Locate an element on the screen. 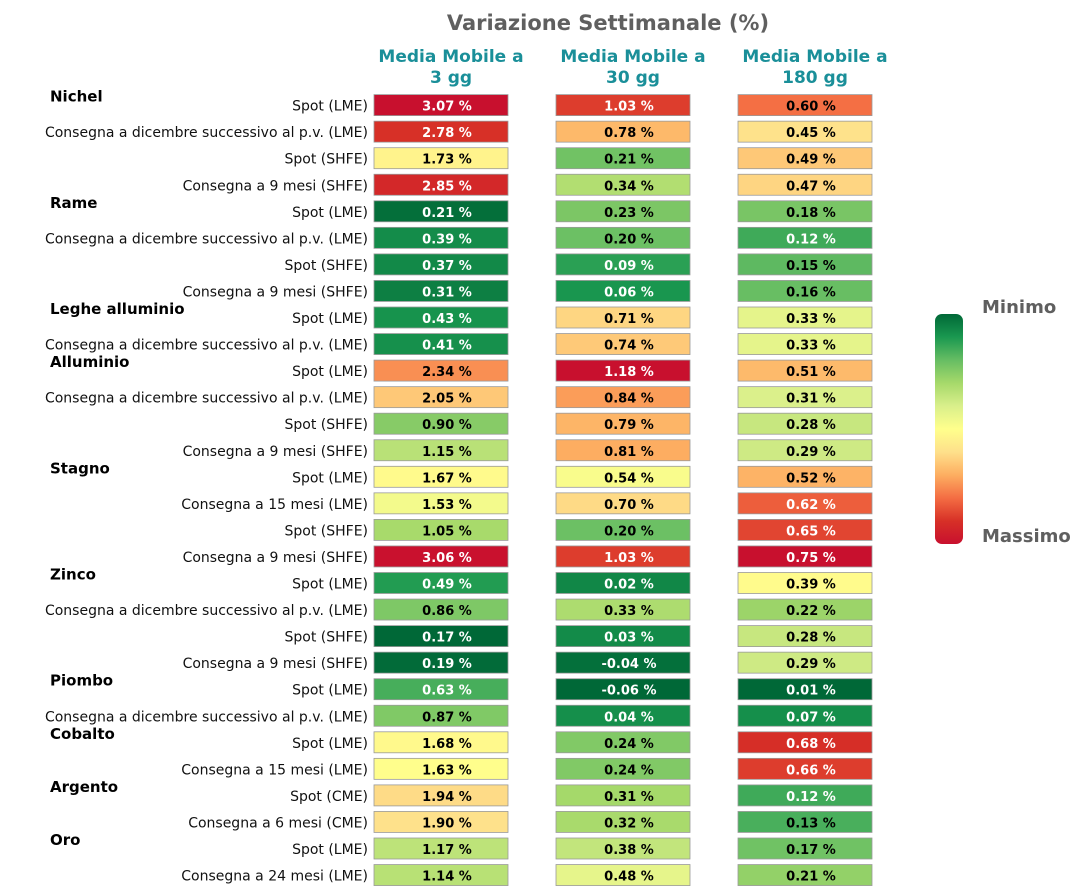 Image resolution: width=1084 pixels, height=896 pixels. cell-value-label: 1.18 % is located at coordinates (629, 372).